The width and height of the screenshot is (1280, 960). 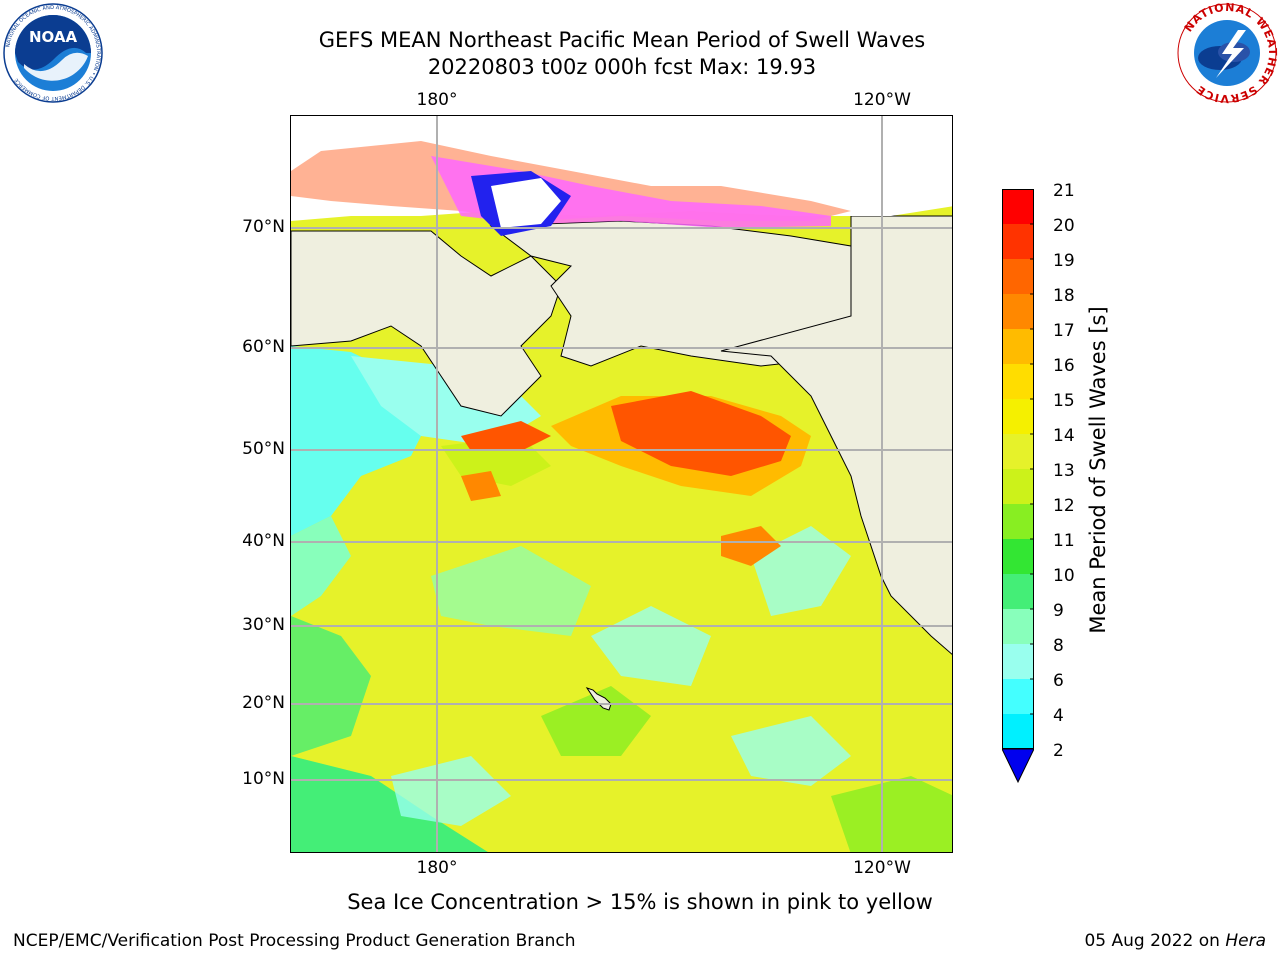 What do you see at coordinates (701, 433) in the screenshot?
I see `swell-region-red-core` at bounding box center [701, 433].